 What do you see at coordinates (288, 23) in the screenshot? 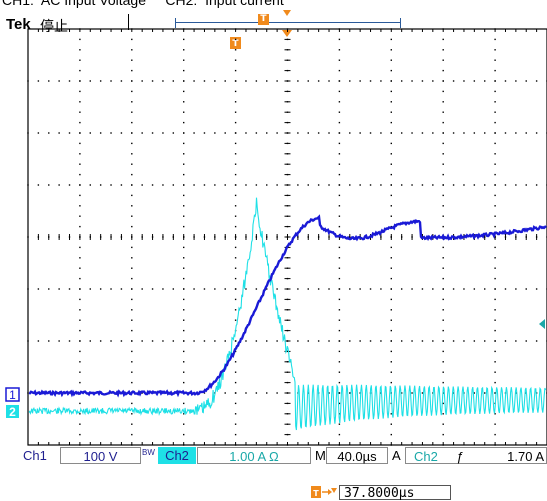
I see `record-position-bar` at bounding box center [288, 23].